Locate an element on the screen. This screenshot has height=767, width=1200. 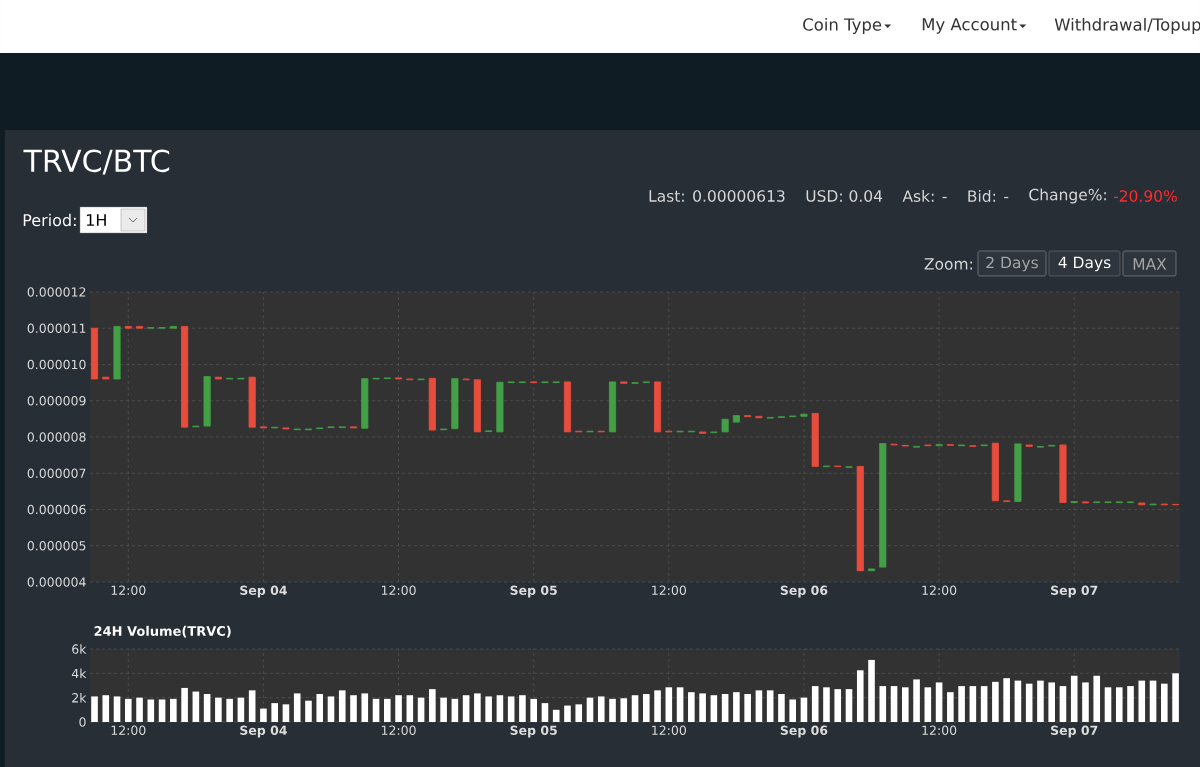
text: Zoom: is located at coordinates (948, 264).